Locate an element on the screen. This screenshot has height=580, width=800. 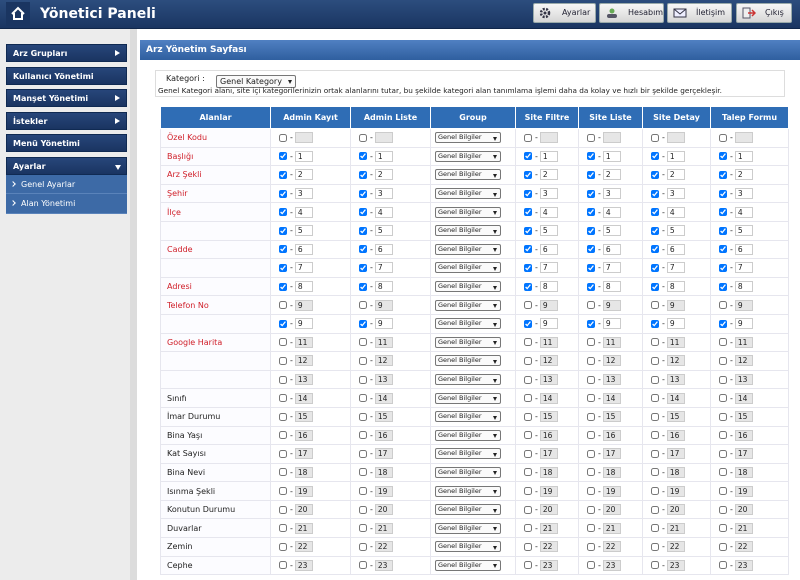
menu-item: İstekler is located at coordinates (66, 120).